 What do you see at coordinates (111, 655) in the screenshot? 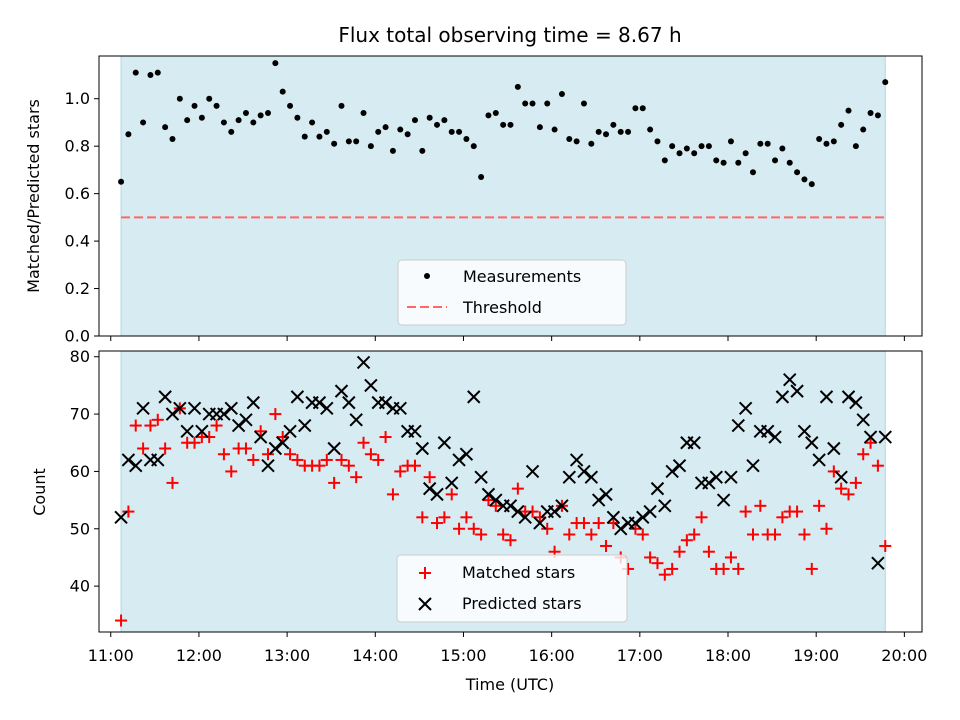
I see `x-tick-label: 11:00` at bounding box center [111, 655].